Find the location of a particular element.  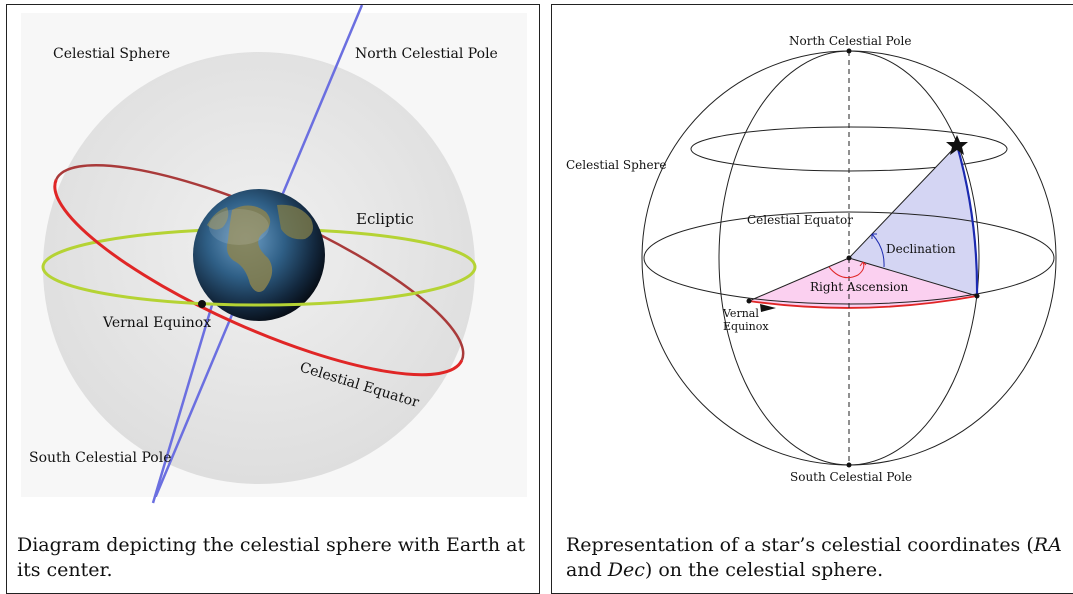

declination-region is located at coordinates (913, 220).